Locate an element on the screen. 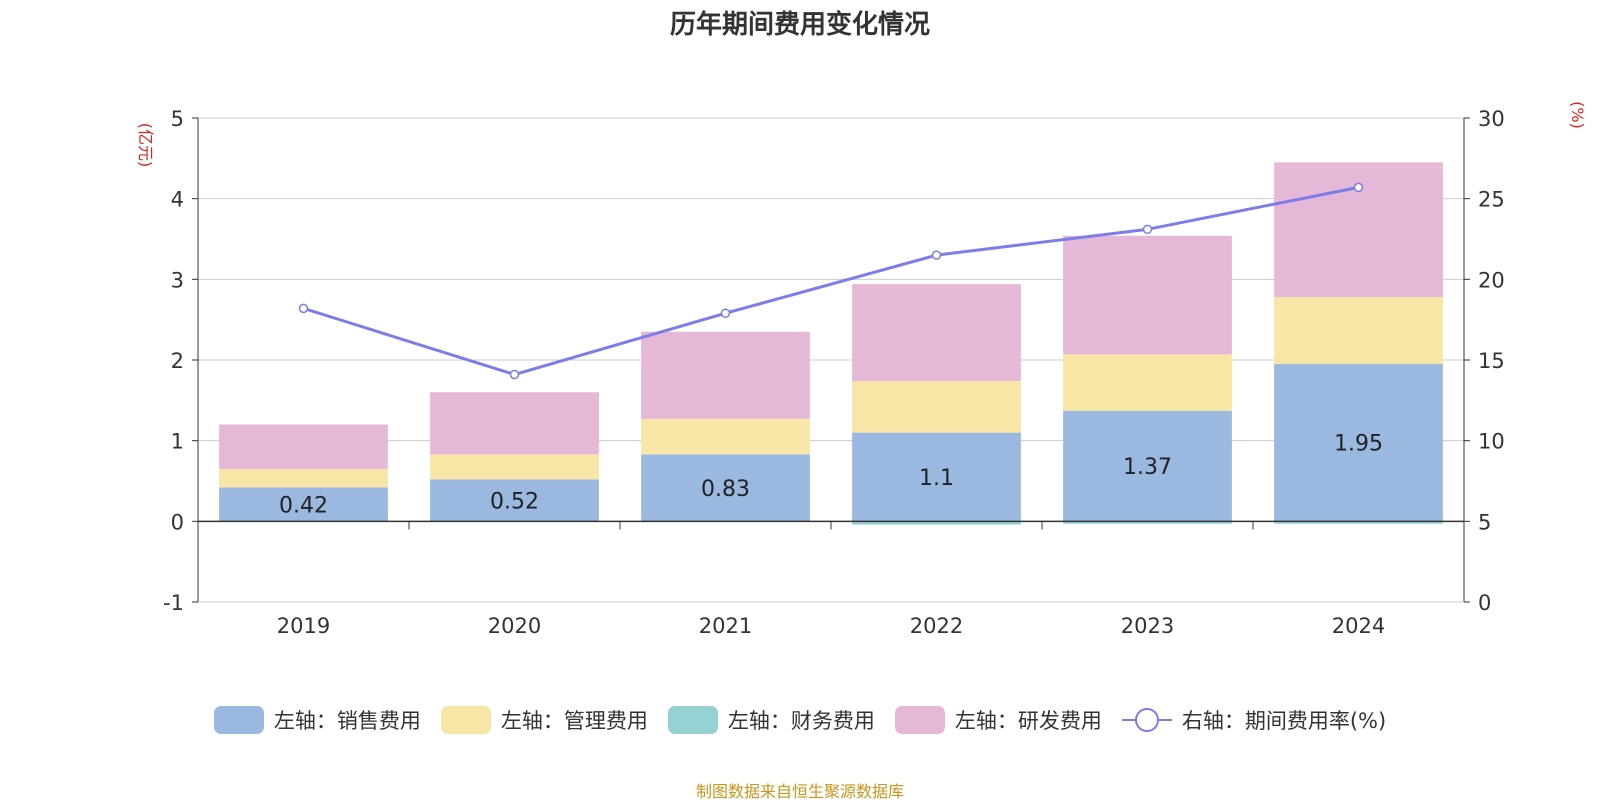 Image resolution: width=1600 pixels, height=802 pixels. right-tick-label: 10 is located at coordinates (1491, 442).